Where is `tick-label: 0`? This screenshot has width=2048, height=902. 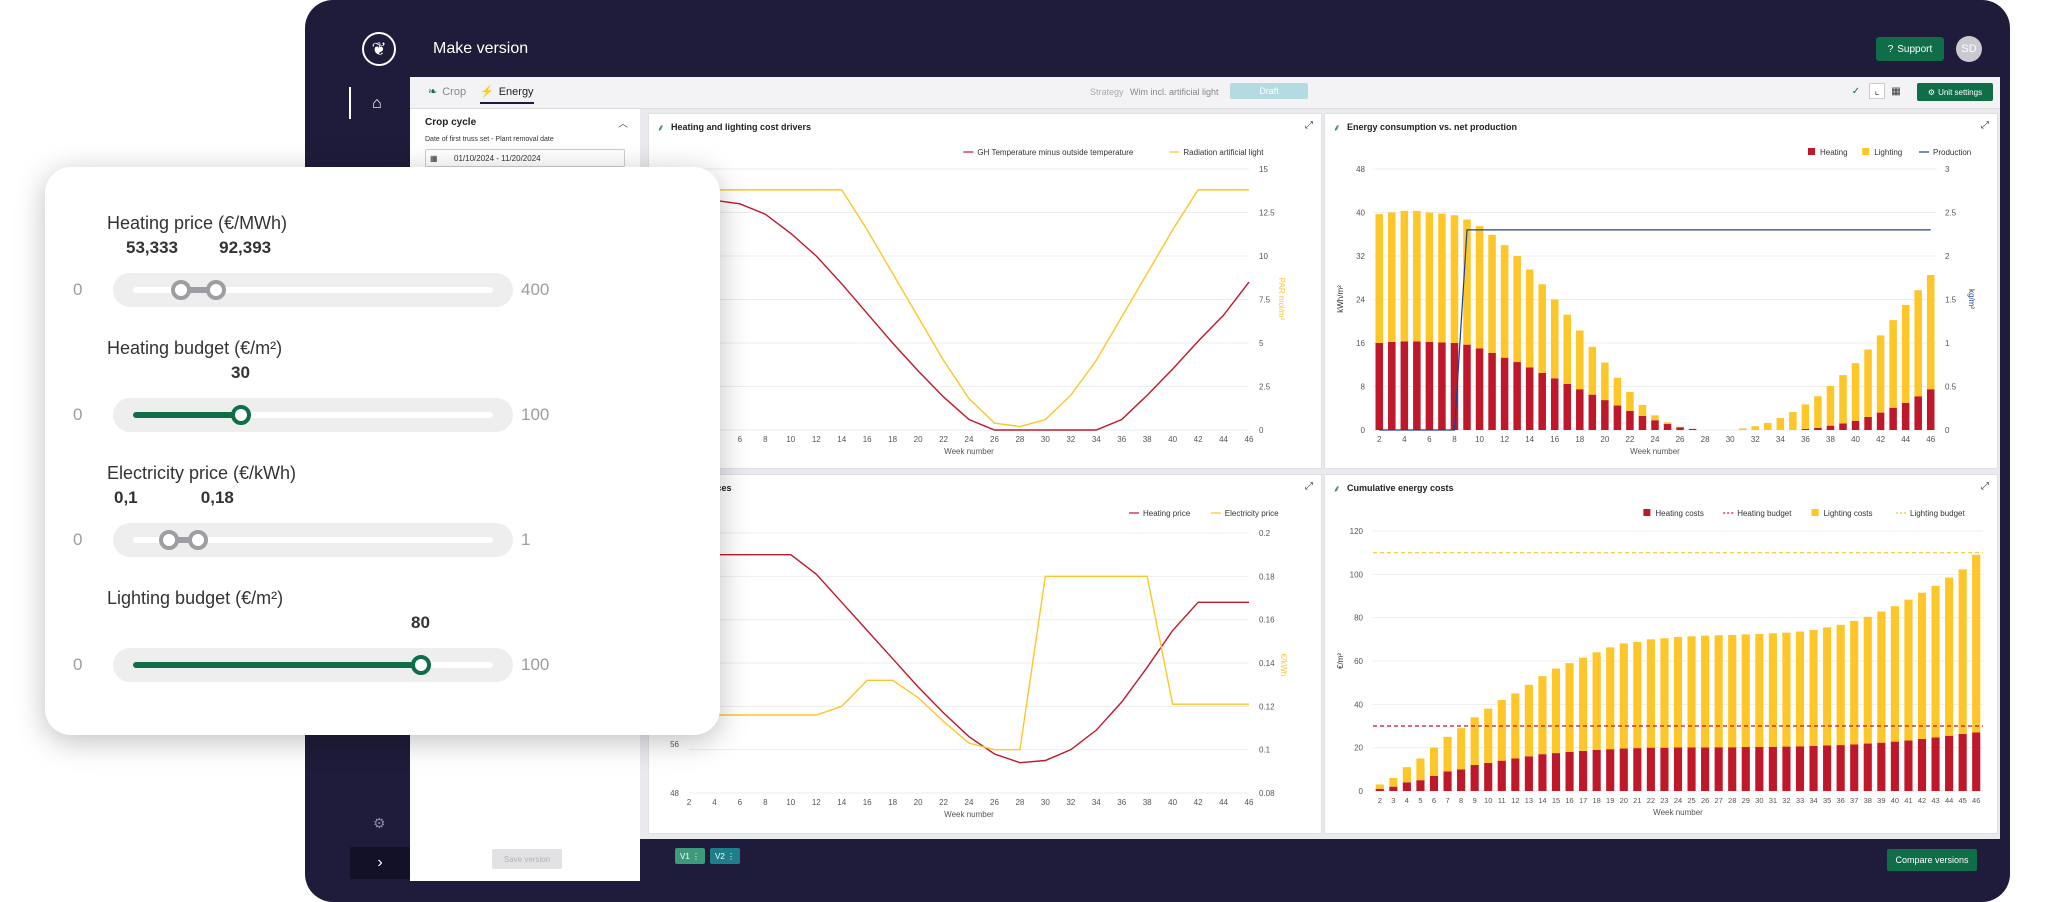 tick-label: 0 is located at coordinates (1947, 430).